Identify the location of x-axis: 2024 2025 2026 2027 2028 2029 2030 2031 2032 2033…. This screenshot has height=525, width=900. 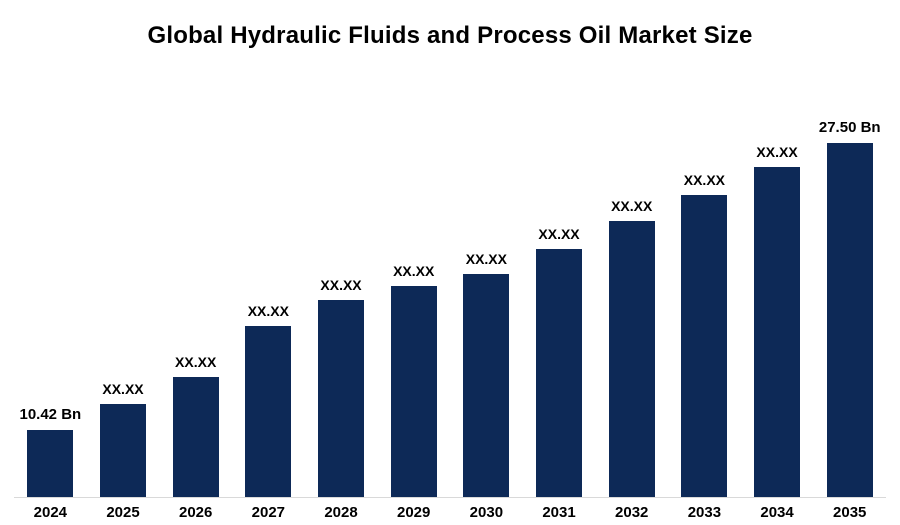
(450, 512).